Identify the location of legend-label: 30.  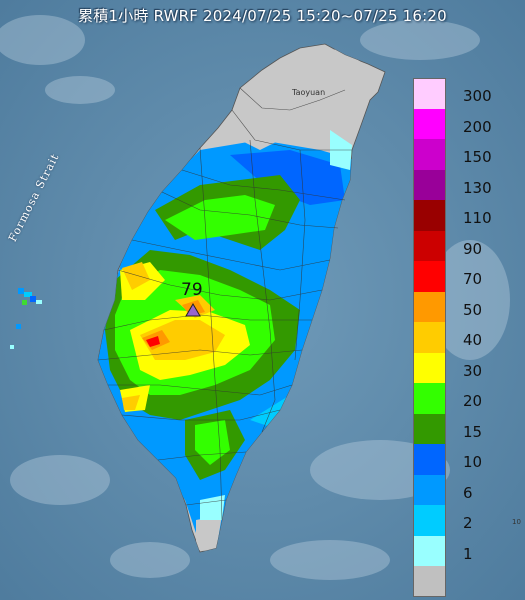
(473, 370).